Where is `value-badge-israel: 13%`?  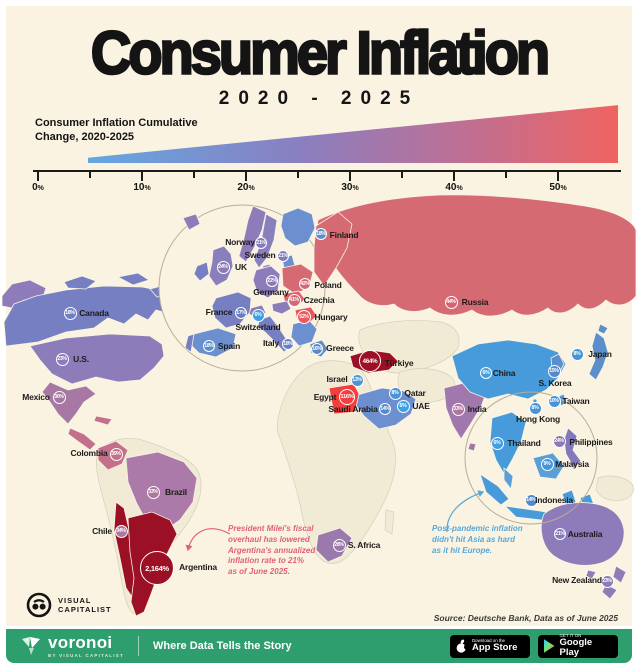
value-badge-israel: 13% is located at coordinates (357, 380).